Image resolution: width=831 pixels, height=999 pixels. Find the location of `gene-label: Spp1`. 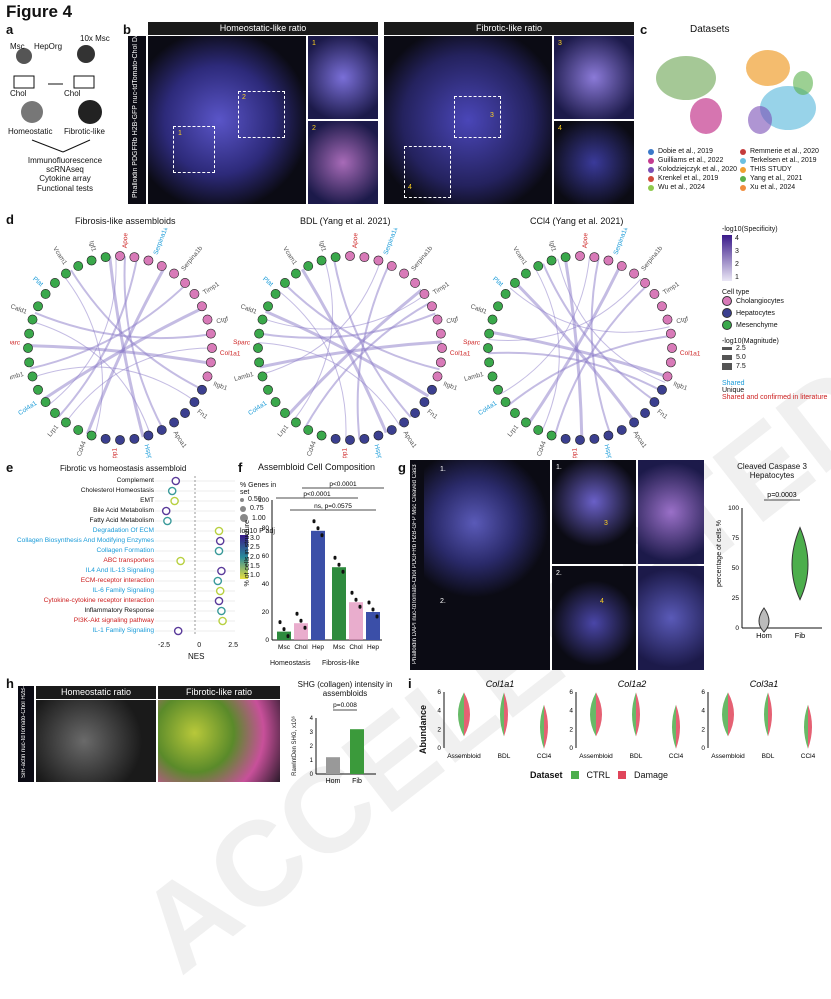

gene-label: Spp1 is located at coordinates (115, 452).